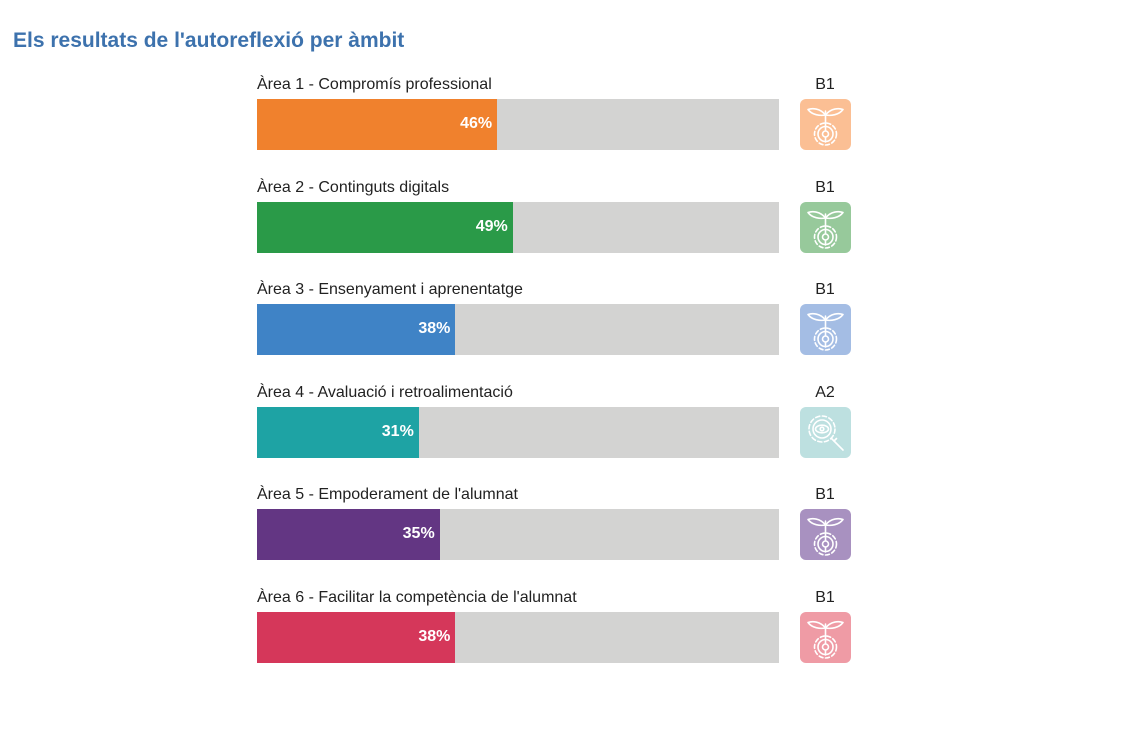  I want to click on progress-bar-fill: 49%, so click(385, 227).